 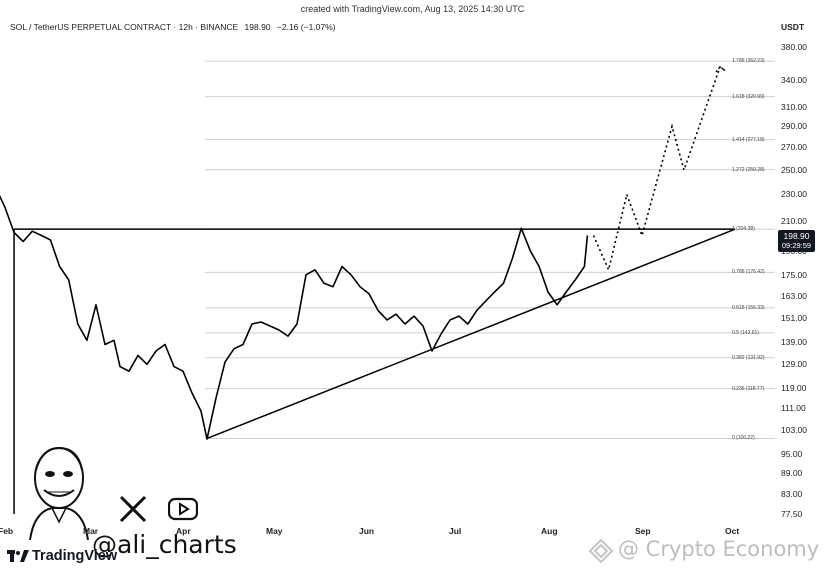 What do you see at coordinates (792, 493) in the screenshot?
I see `y-tick-label: 83.00` at bounding box center [792, 493].